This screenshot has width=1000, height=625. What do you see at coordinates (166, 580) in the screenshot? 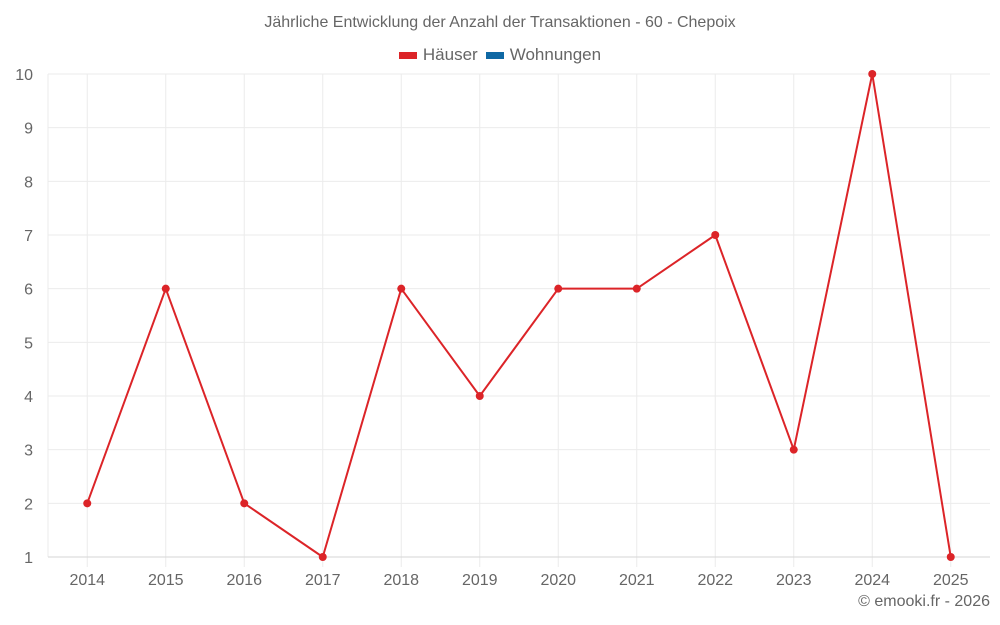
I see `x-tick-label: 2015` at bounding box center [166, 580].